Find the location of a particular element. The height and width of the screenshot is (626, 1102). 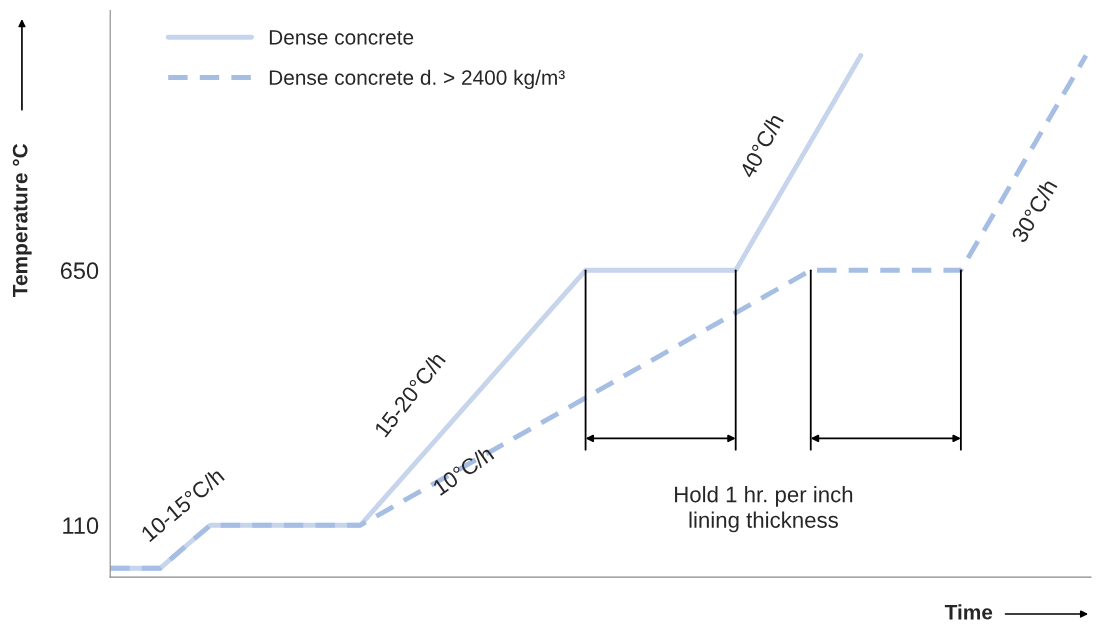

x-axis-title: Time is located at coordinates (968, 612).